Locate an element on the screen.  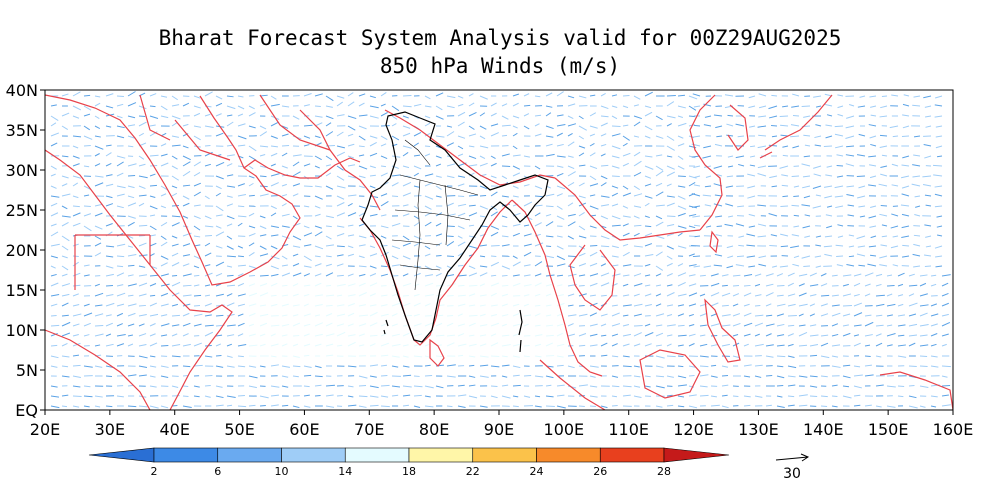
lon-tick-label: 140E is located at coordinates (823, 429).